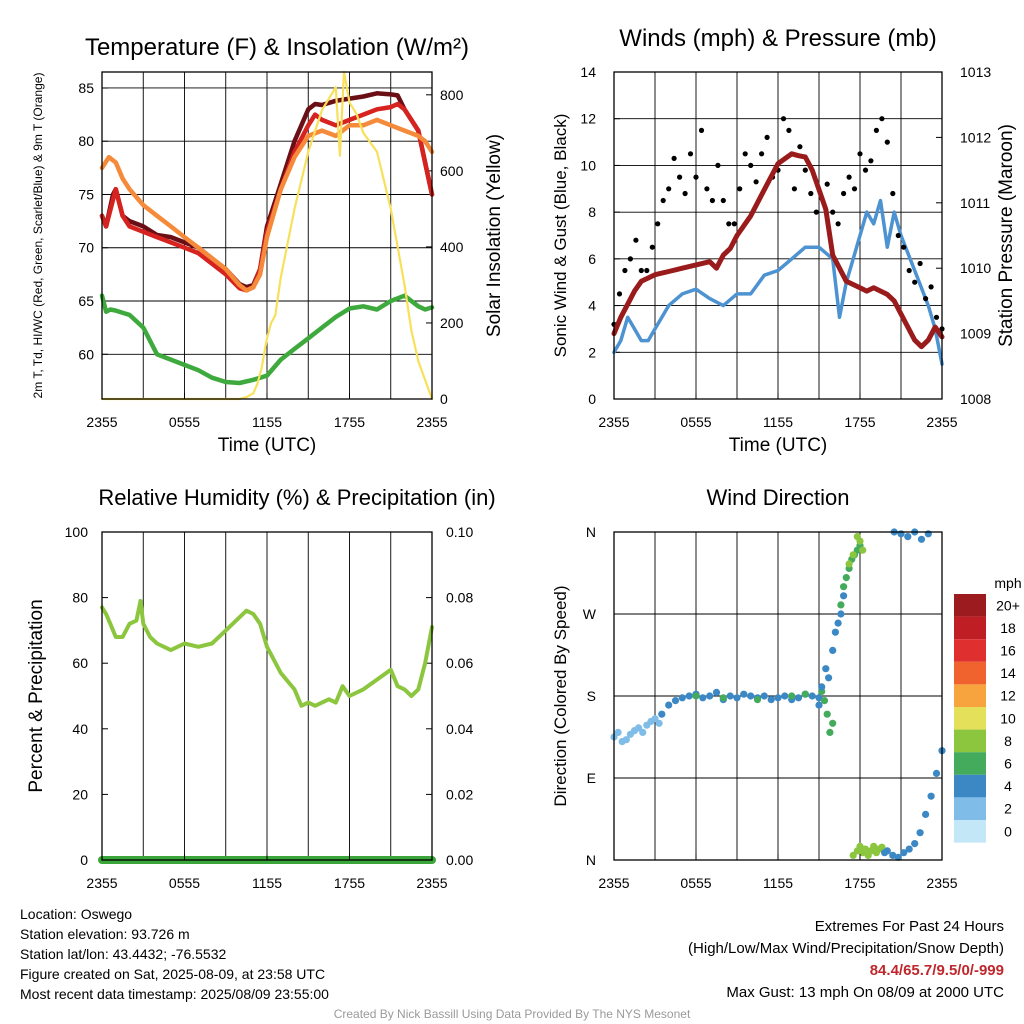 This screenshot has height=1024, width=1024. What do you see at coordinates (1008, 831) in the screenshot?
I see `speed-legend-label-10: 0` at bounding box center [1008, 831].